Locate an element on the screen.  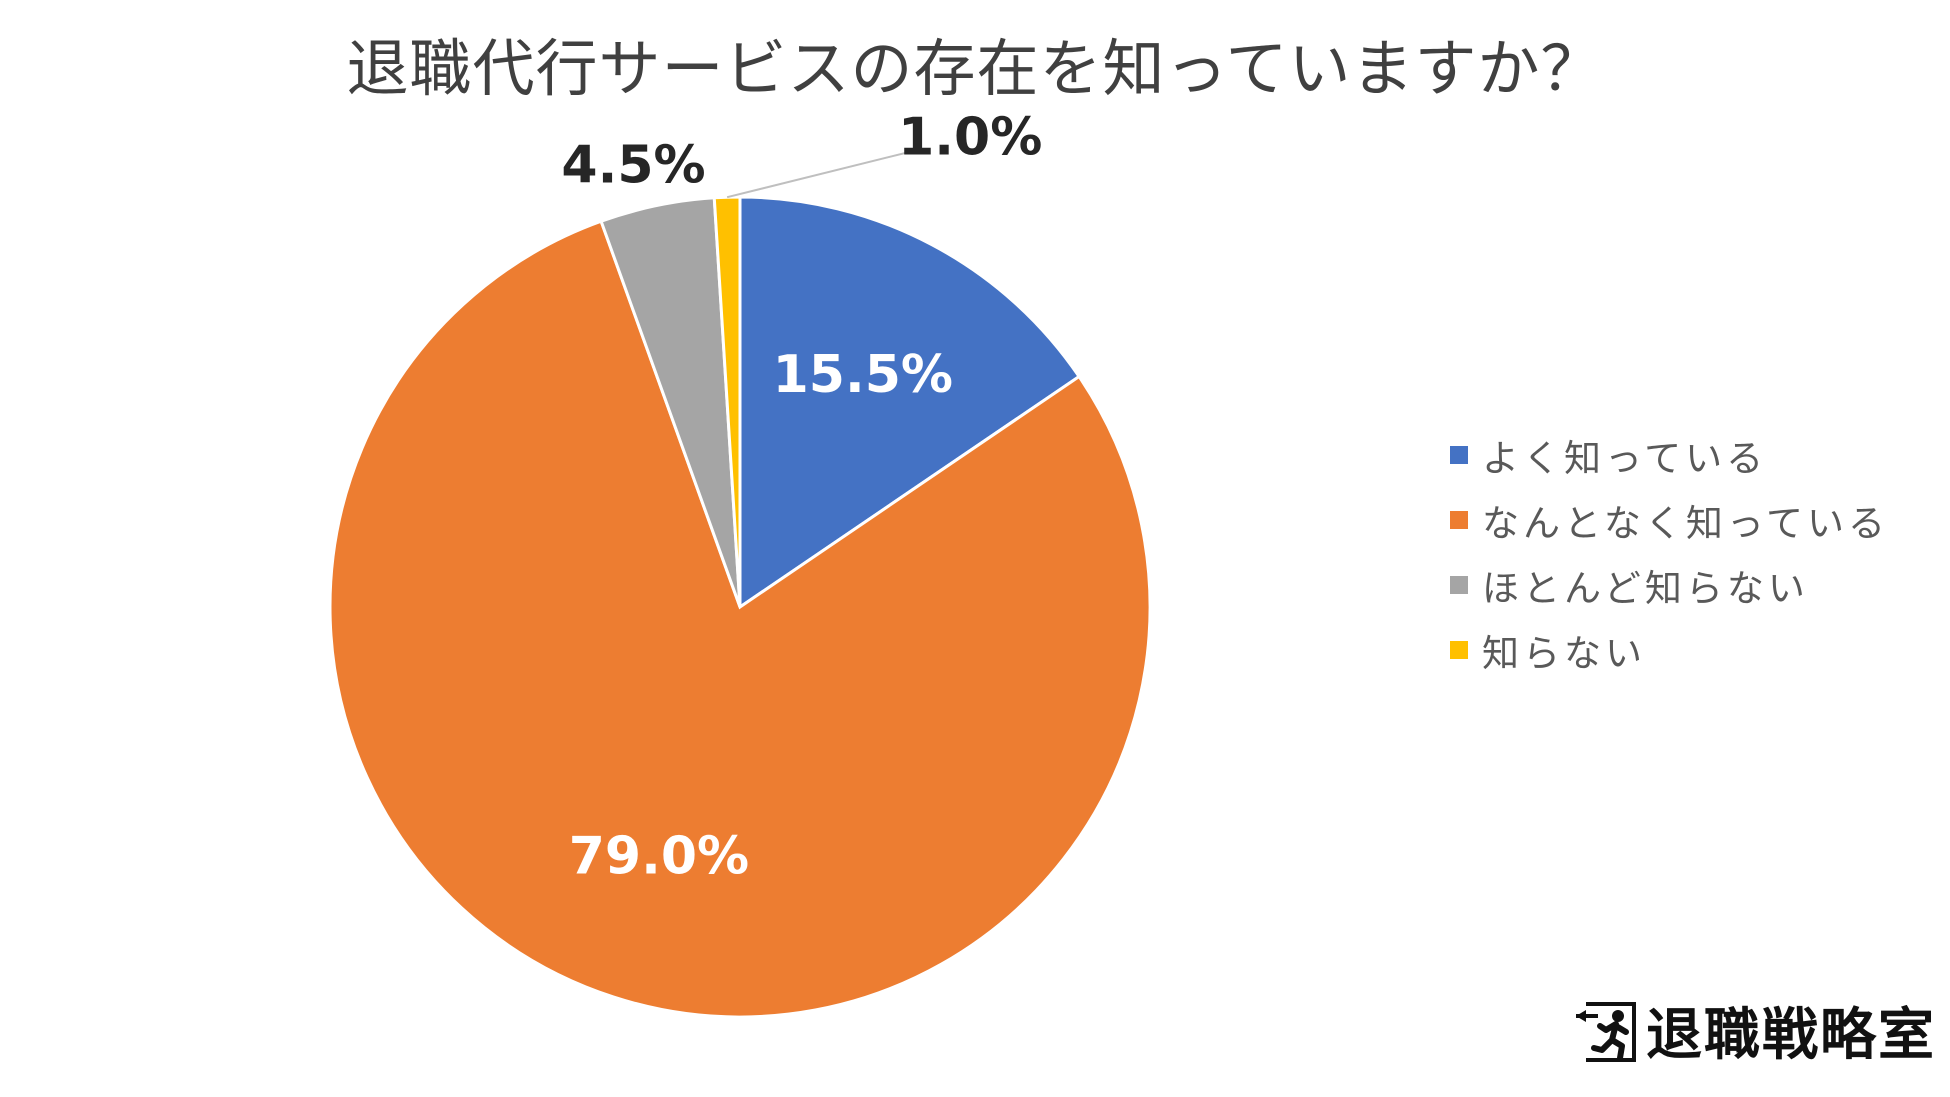
brand-logo: 退職戦略室 is located at coordinates (1754, 1030).